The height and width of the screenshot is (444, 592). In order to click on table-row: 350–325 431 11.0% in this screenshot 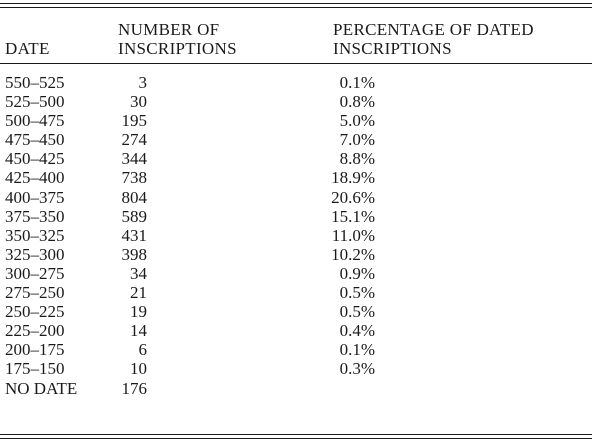, I will do `click(296, 235)`.